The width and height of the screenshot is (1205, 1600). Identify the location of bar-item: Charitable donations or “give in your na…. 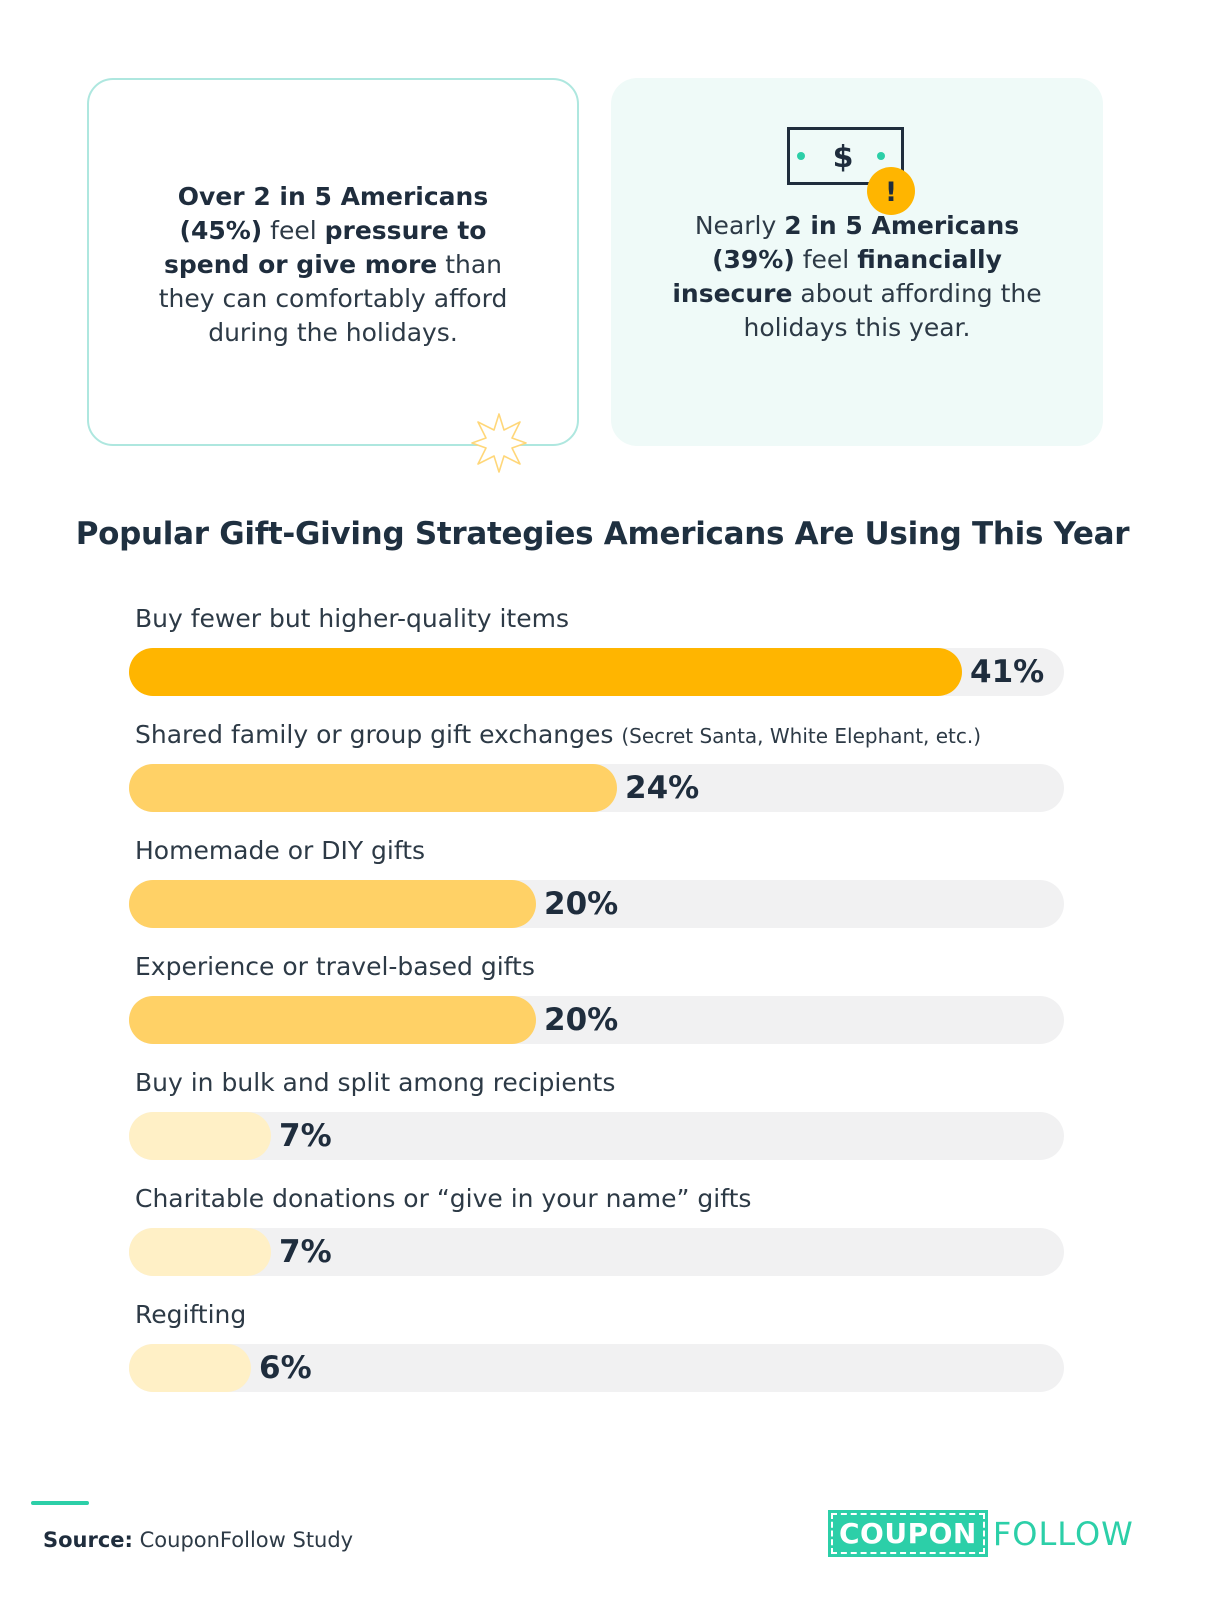
(596, 1239).